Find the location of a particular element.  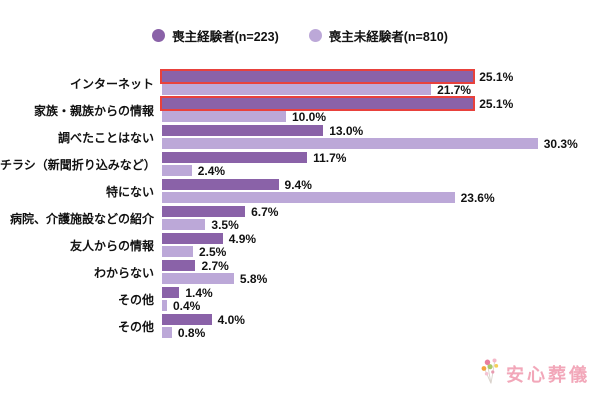

chart-row: わからない 2.7% 5.8% is located at coordinates (300, 272).